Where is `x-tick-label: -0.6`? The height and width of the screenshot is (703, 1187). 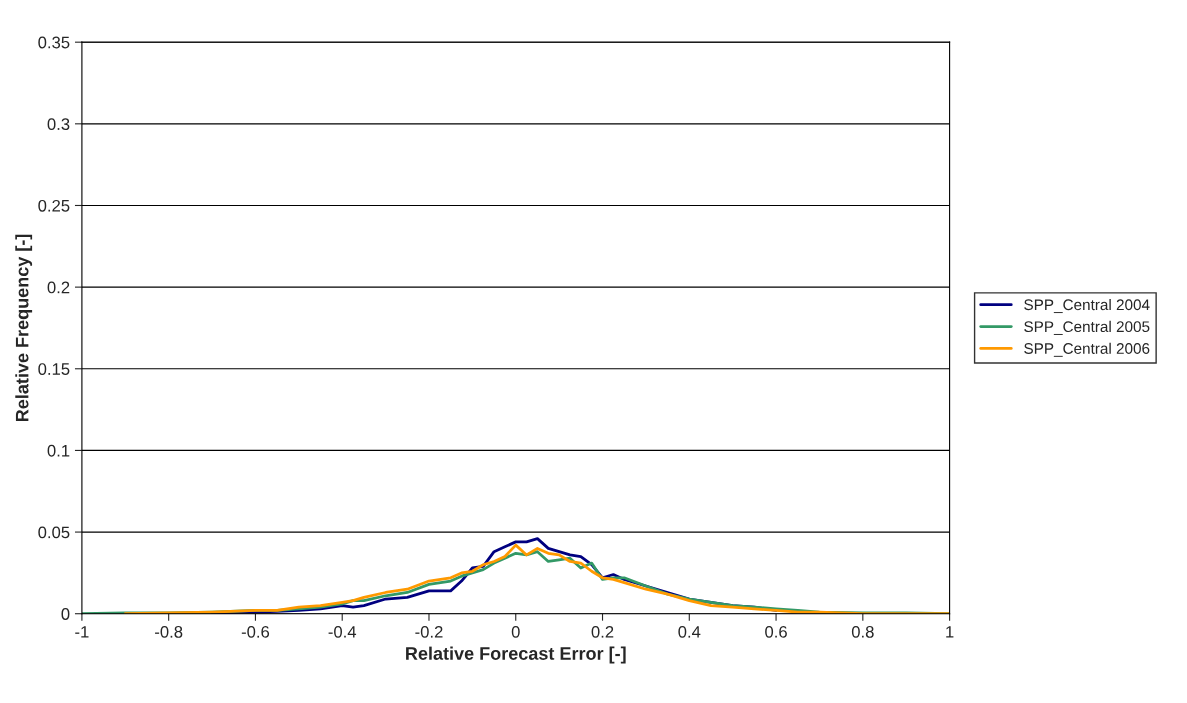 x-tick-label: -0.6 is located at coordinates (255, 631).